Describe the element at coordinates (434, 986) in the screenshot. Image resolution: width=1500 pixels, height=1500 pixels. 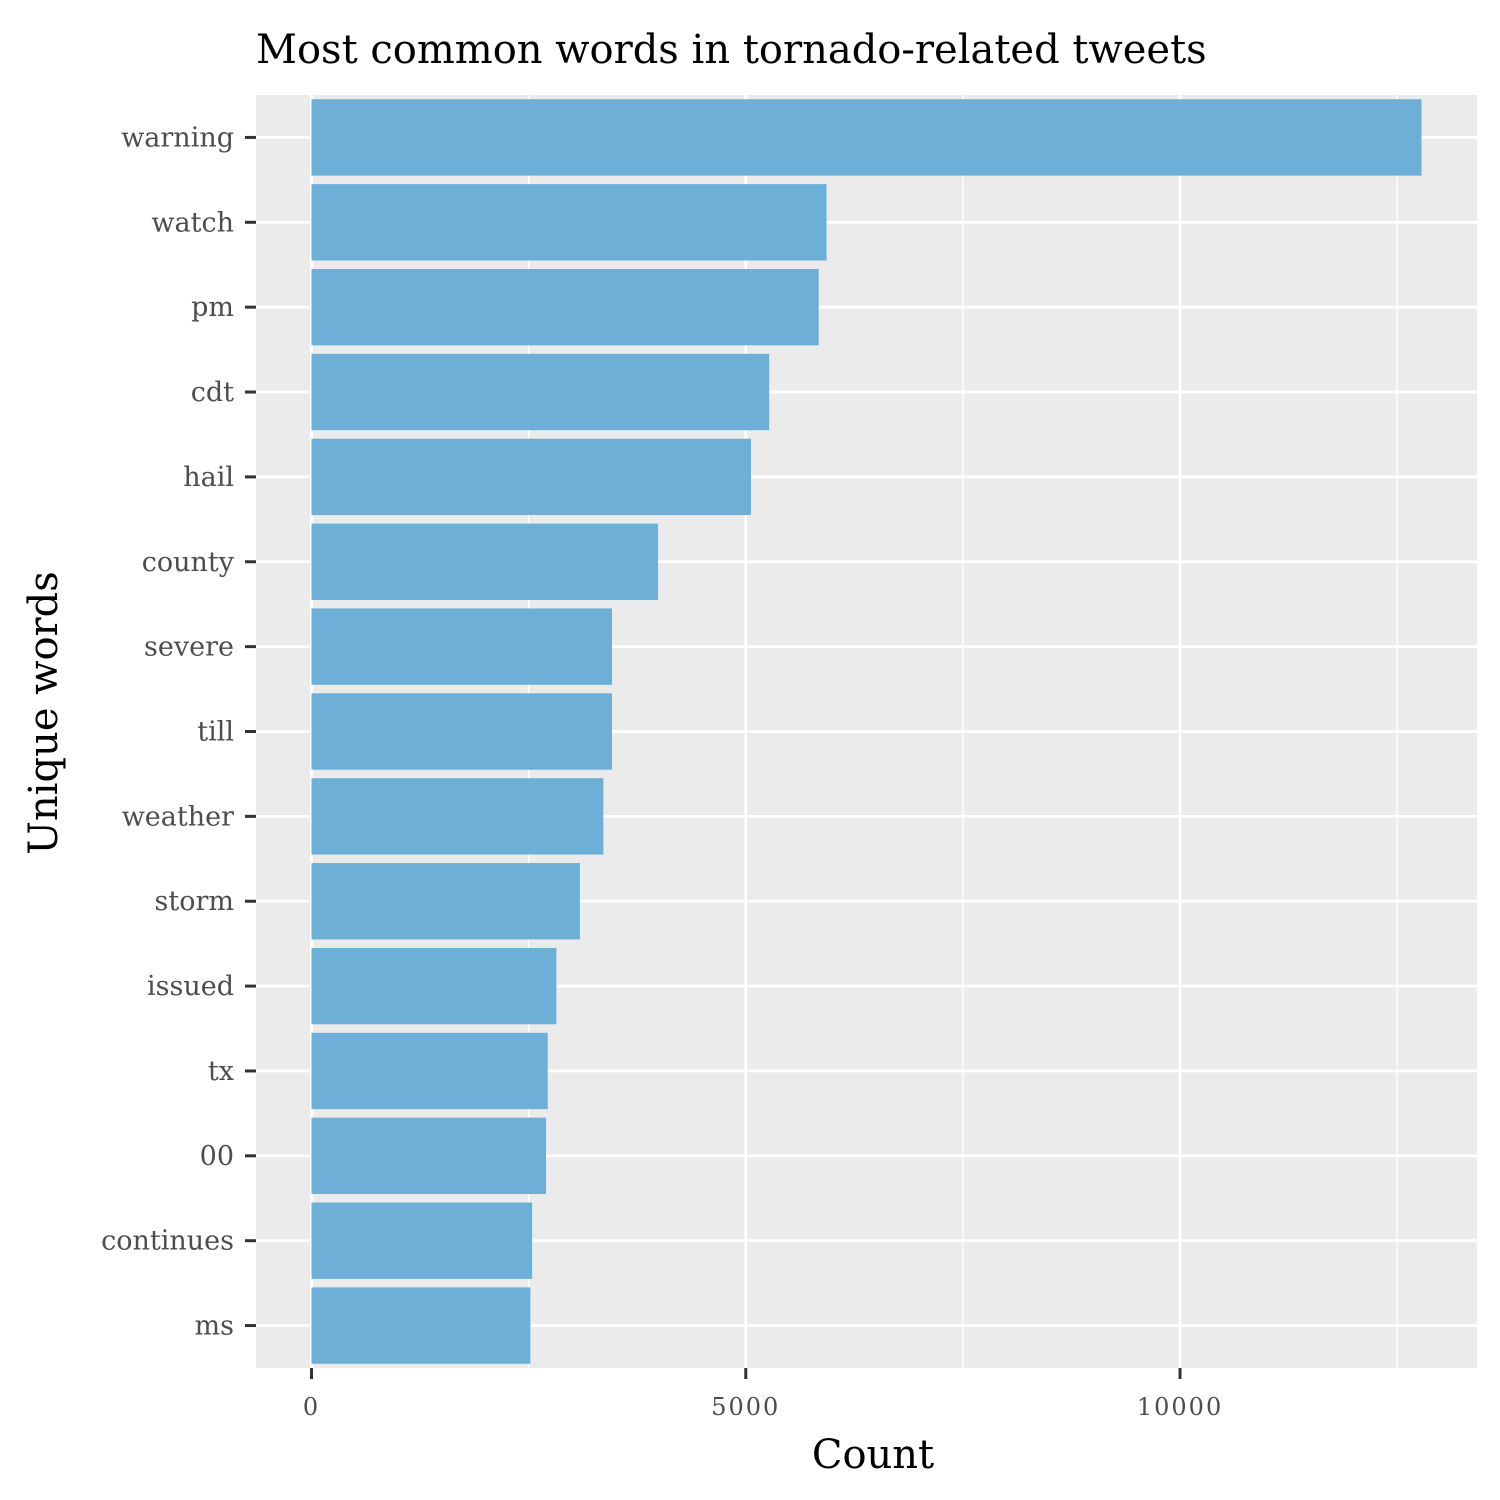
I see `bar-issued` at that location.